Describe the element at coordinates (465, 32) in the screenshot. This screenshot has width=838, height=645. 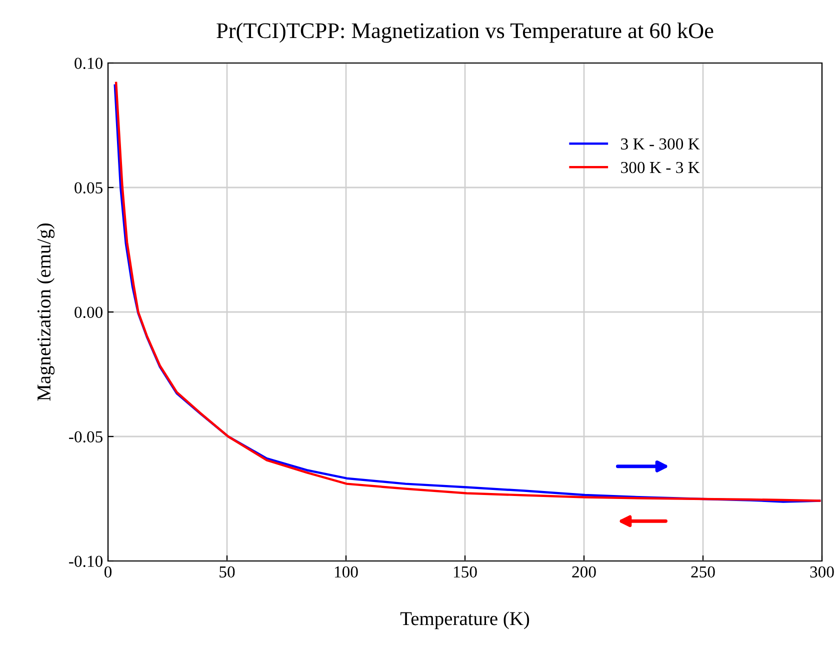
I see `chart-title: Pr(TCI)TCPP: Magnetization vs Temperature at 60 kOe` at that location.